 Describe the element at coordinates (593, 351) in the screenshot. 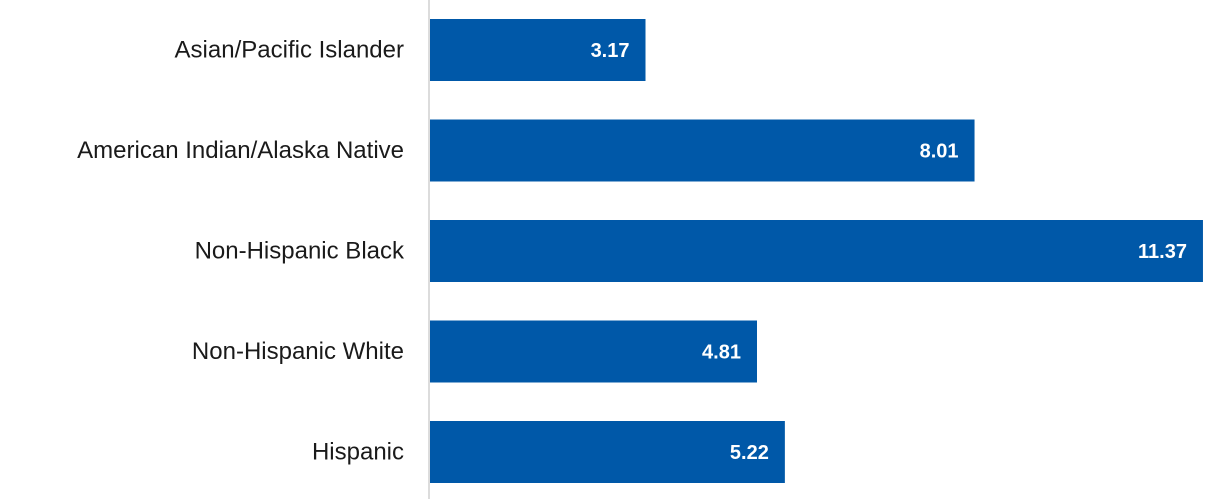

I see `bar-non-hispanic-white` at that location.